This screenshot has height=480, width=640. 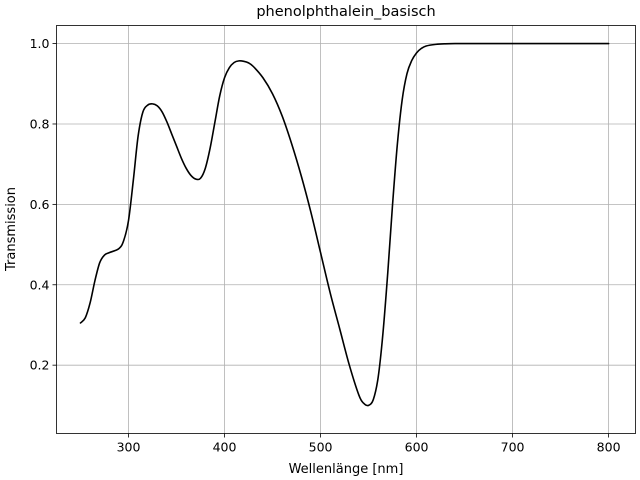 What do you see at coordinates (40, 365) in the screenshot?
I see `y-tick-label: 0.2` at bounding box center [40, 365].